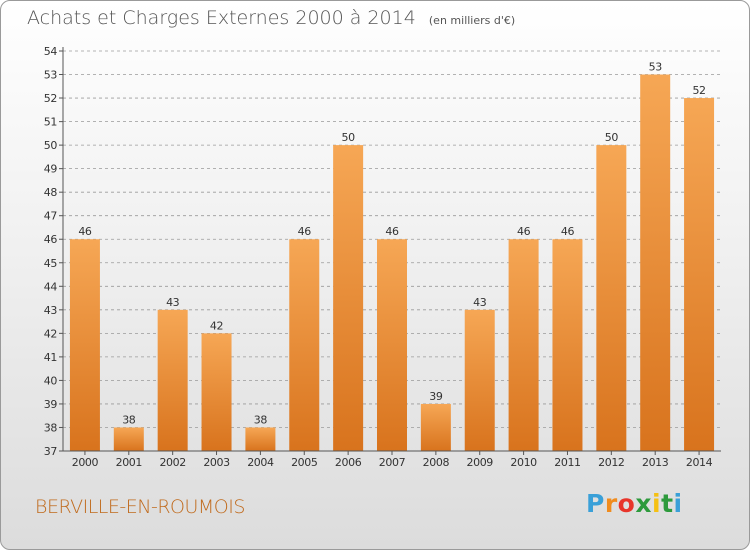 The width and height of the screenshot is (750, 550). What do you see at coordinates (611, 298) in the screenshot?
I see `bar-2012` at bounding box center [611, 298].